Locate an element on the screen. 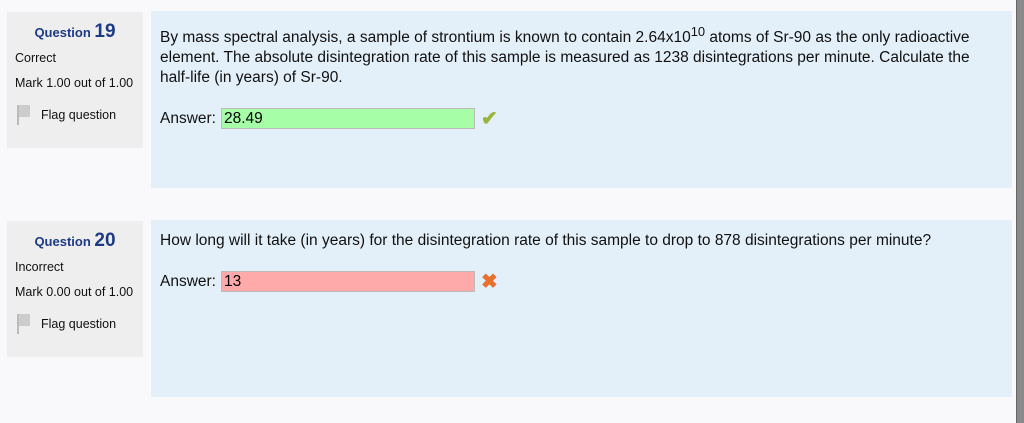 The height and width of the screenshot is (423, 1024). question-state: Correct is located at coordinates (35, 58).